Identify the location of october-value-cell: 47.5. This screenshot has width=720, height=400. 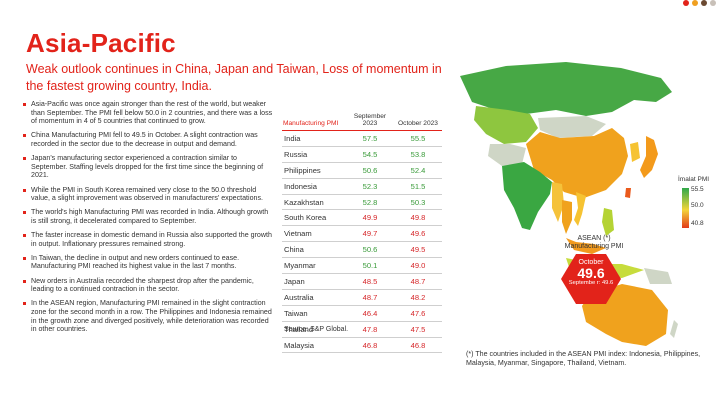
(418, 329).